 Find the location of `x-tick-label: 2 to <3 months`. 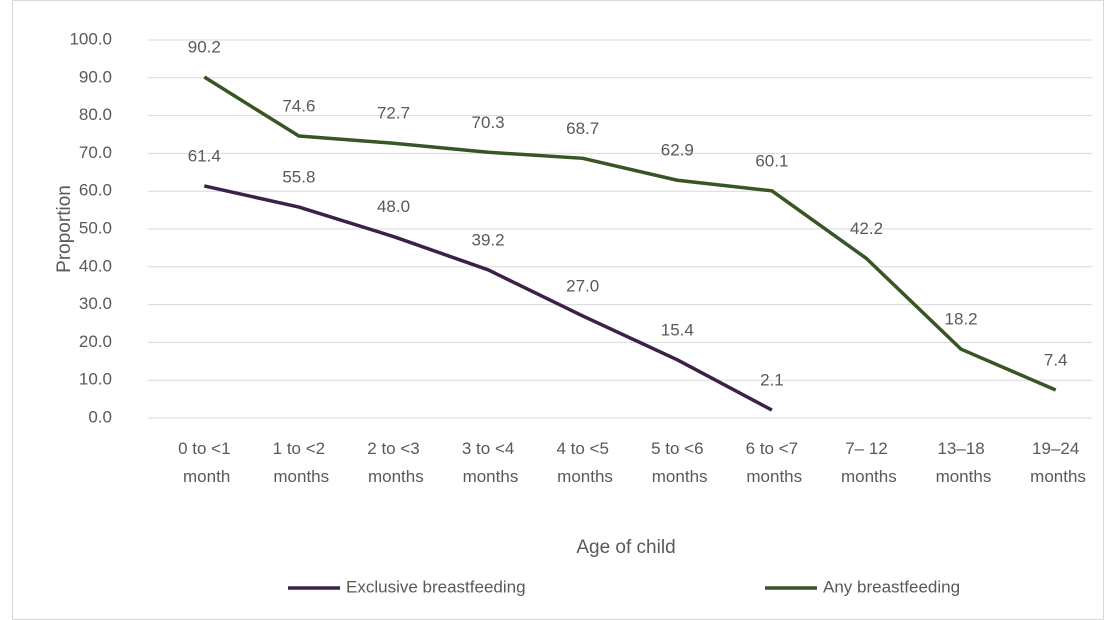

x-tick-label: 2 to <3 months is located at coordinates (393, 462).